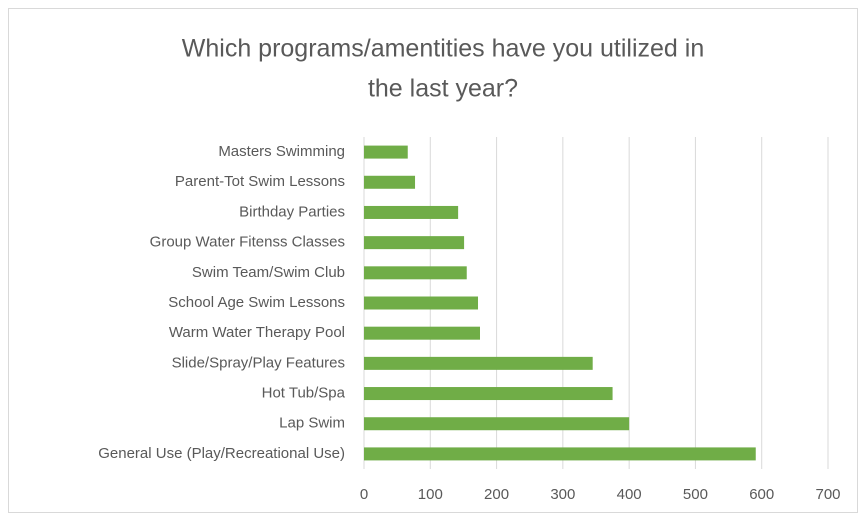 This screenshot has height=521, width=865. What do you see at coordinates (292, 211) in the screenshot?
I see `y-tick-label: Birthday Parties` at bounding box center [292, 211].